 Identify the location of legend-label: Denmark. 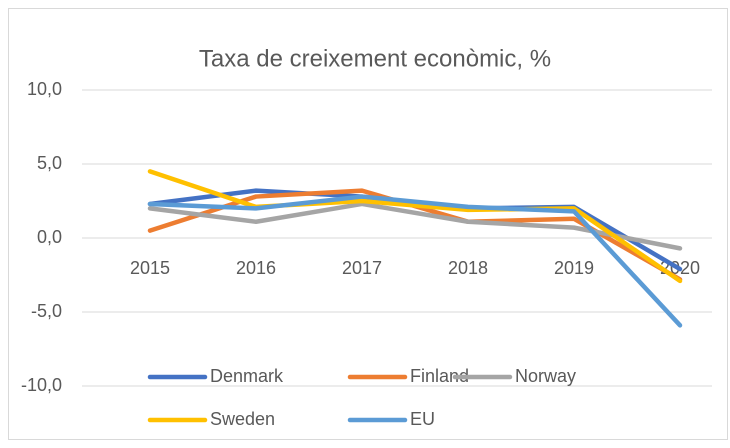
(247, 376).